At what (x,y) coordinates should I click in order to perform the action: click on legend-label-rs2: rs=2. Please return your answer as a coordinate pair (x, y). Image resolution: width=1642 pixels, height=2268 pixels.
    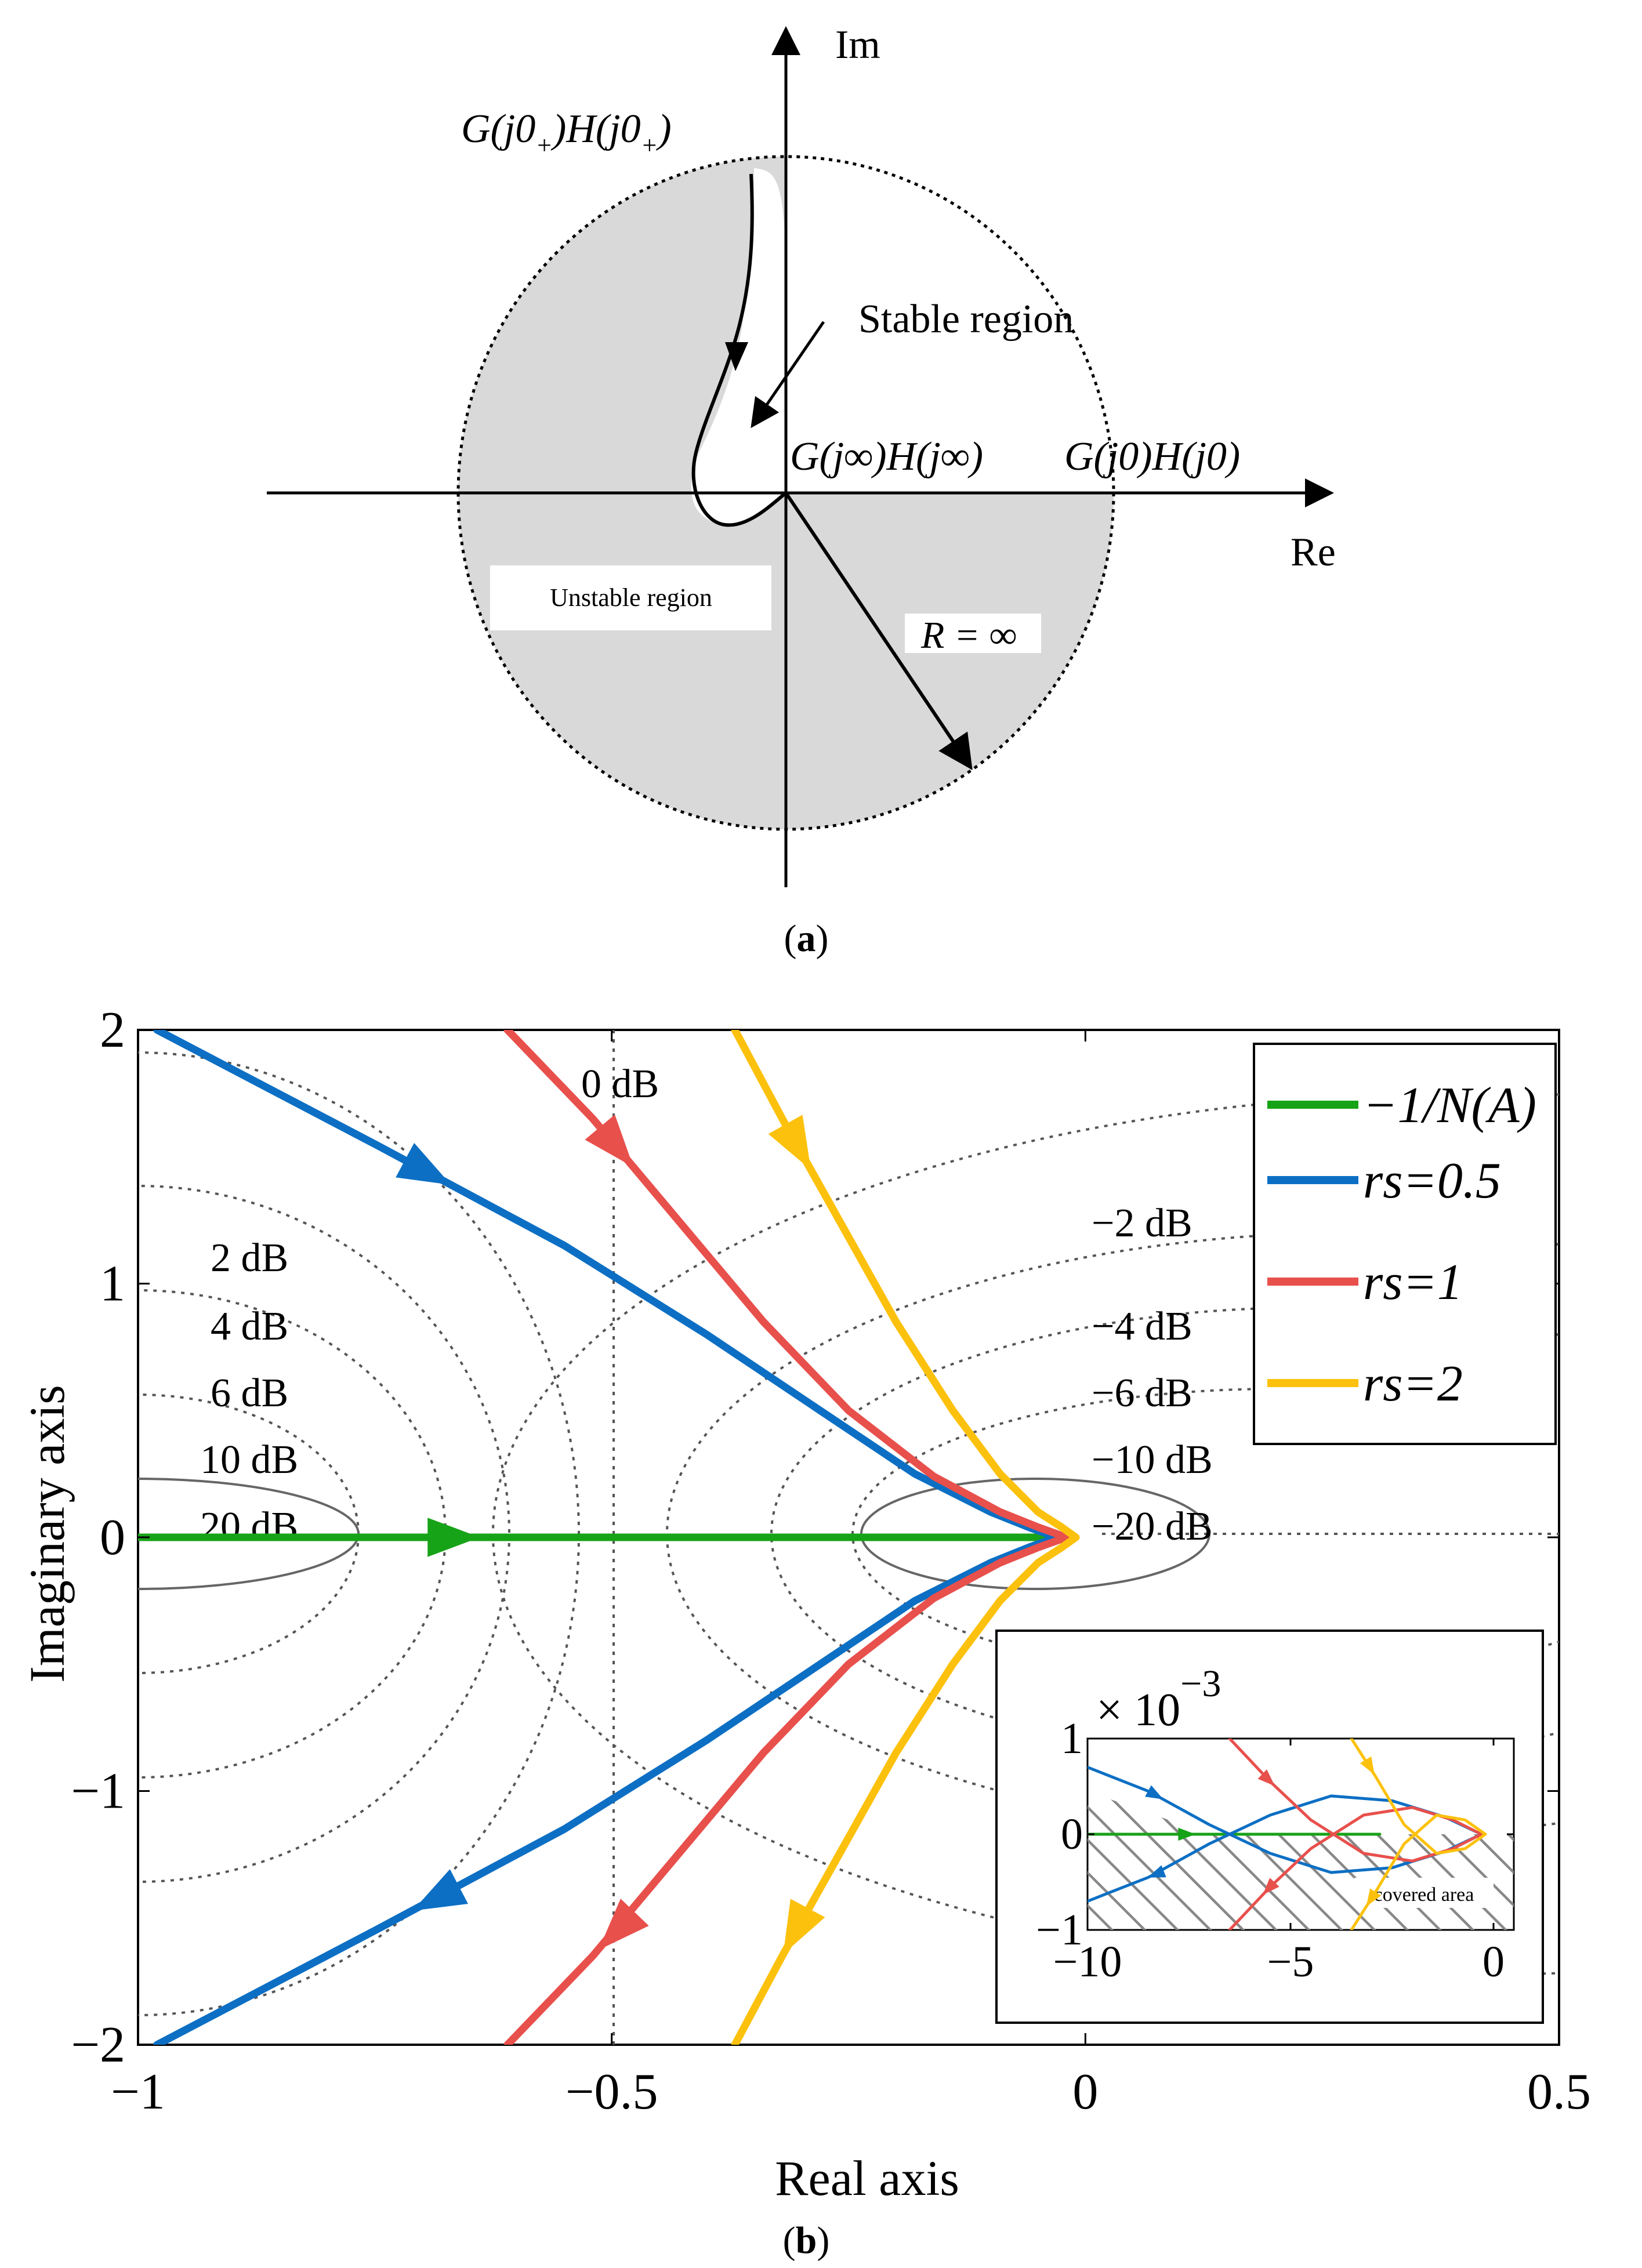
    Looking at the image, I should click on (1413, 1384).